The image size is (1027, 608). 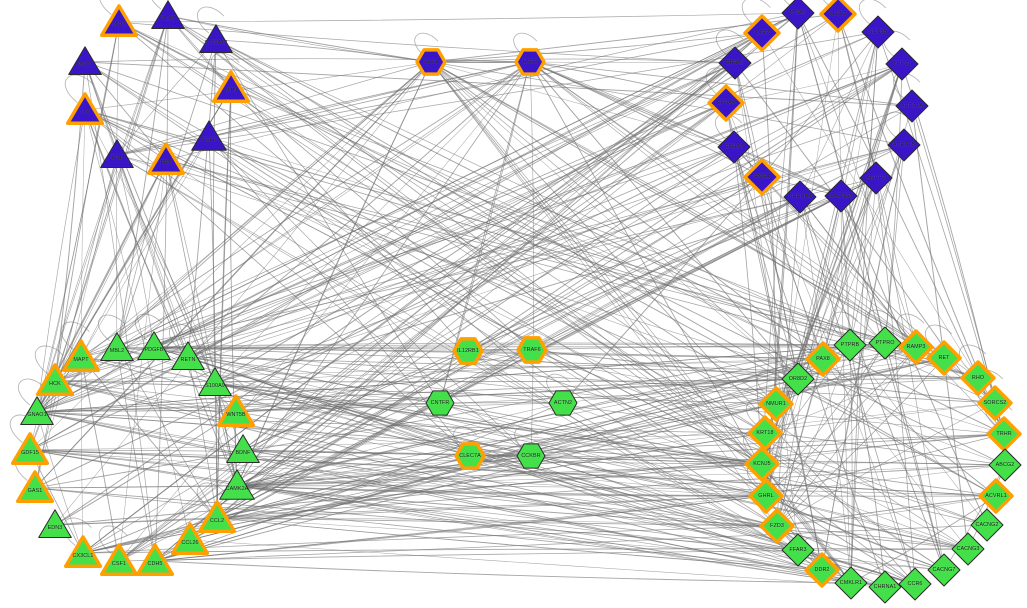 What do you see at coordinates (168, 18) in the screenshot?
I see `graph-node-plat: PLAT` at bounding box center [168, 18].